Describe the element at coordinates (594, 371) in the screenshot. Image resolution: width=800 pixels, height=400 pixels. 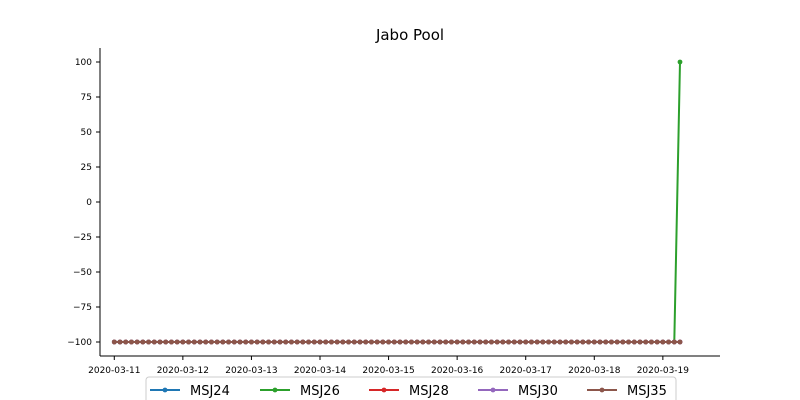
I see `x-tick-label: 2020-03-18` at that location.